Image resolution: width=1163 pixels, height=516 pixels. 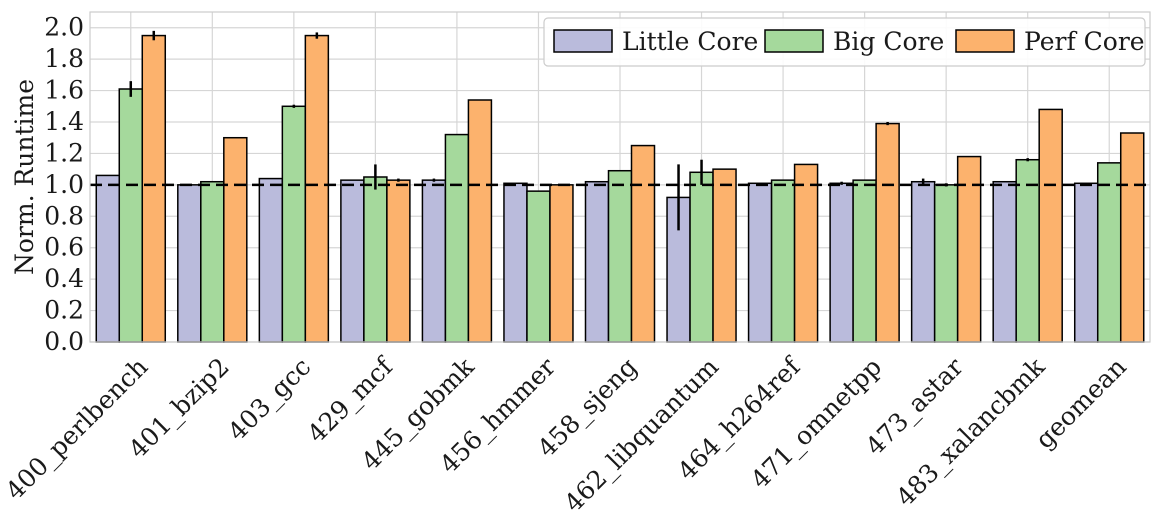 I want to click on y-tick-label: 1.6, so click(x=64, y=90).